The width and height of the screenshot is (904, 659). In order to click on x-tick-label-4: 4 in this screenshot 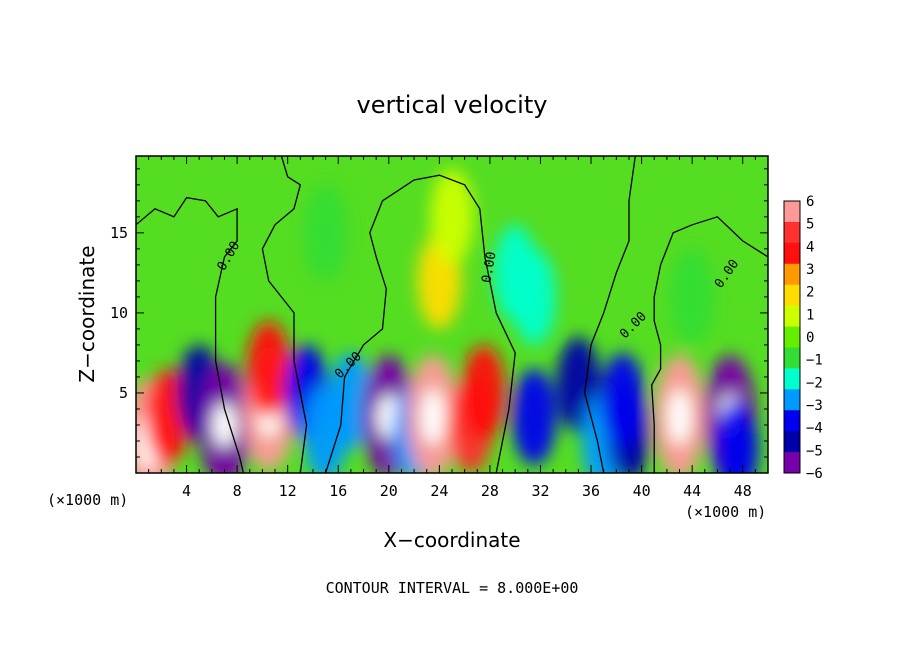, I will do `click(186, 491)`.